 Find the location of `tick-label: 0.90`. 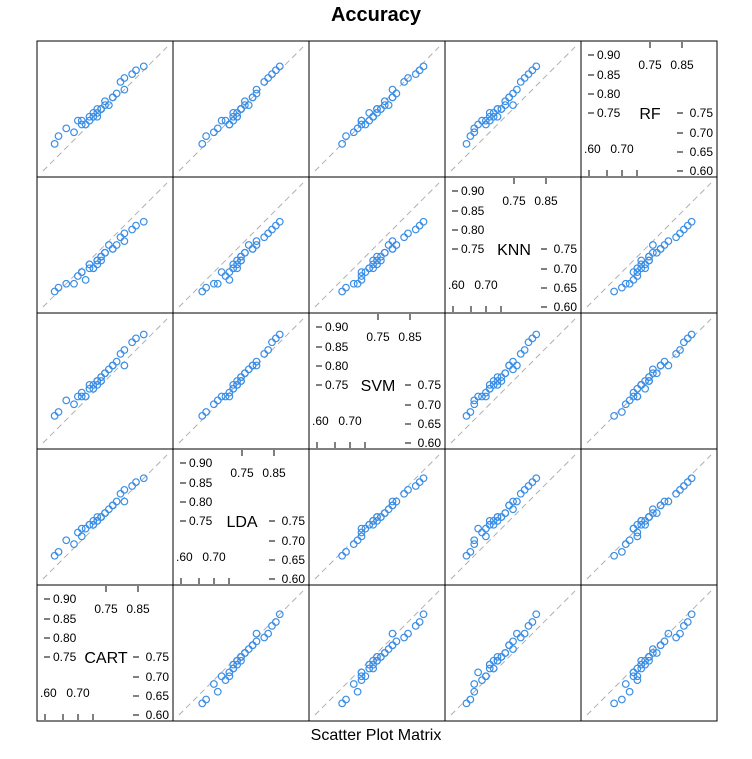

tick-label: 0.90 is located at coordinates (473, 191).